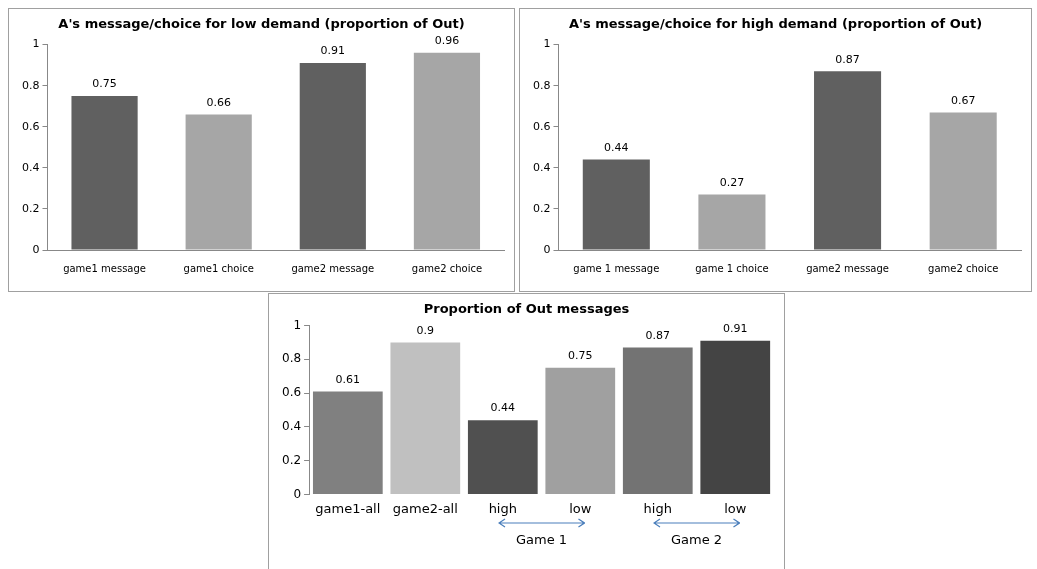 The width and height of the screenshot is (1037, 569). What do you see at coordinates (218, 268) in the screenshot?
I see `x-tick-label: game1 choice` at bounding box center [218, 268].